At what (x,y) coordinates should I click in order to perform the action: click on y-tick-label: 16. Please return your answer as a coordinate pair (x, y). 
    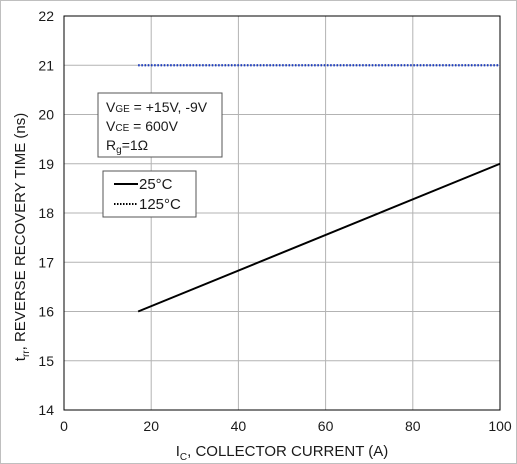
    Looking at the image, I should click on (46, 312).